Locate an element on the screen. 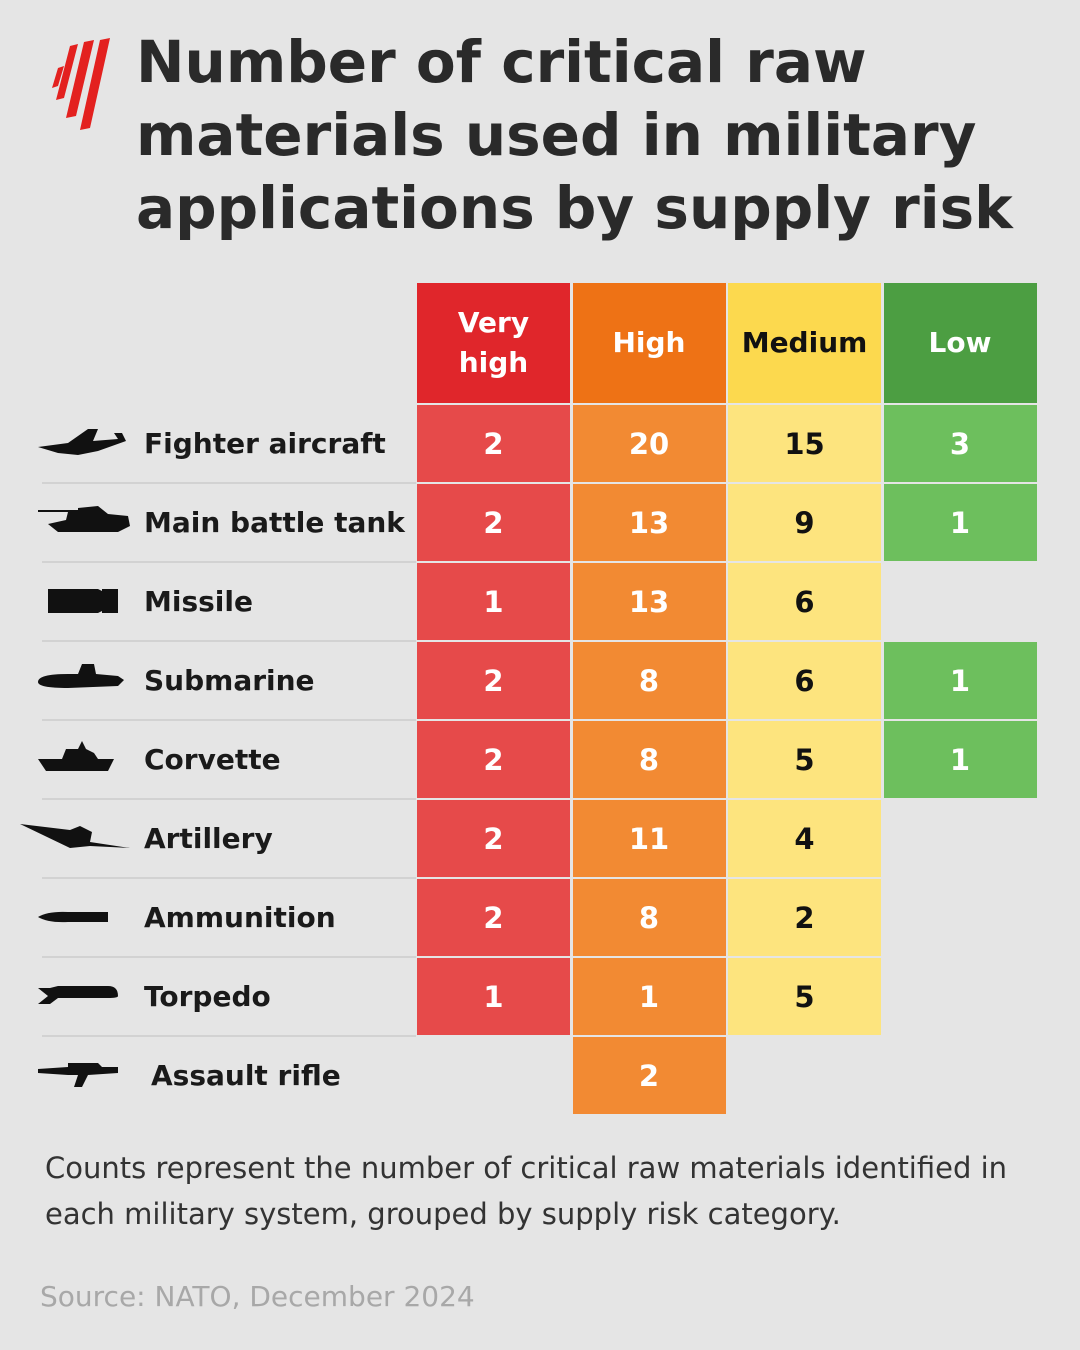  column-header: Very high is located at coordinates (493, 343).